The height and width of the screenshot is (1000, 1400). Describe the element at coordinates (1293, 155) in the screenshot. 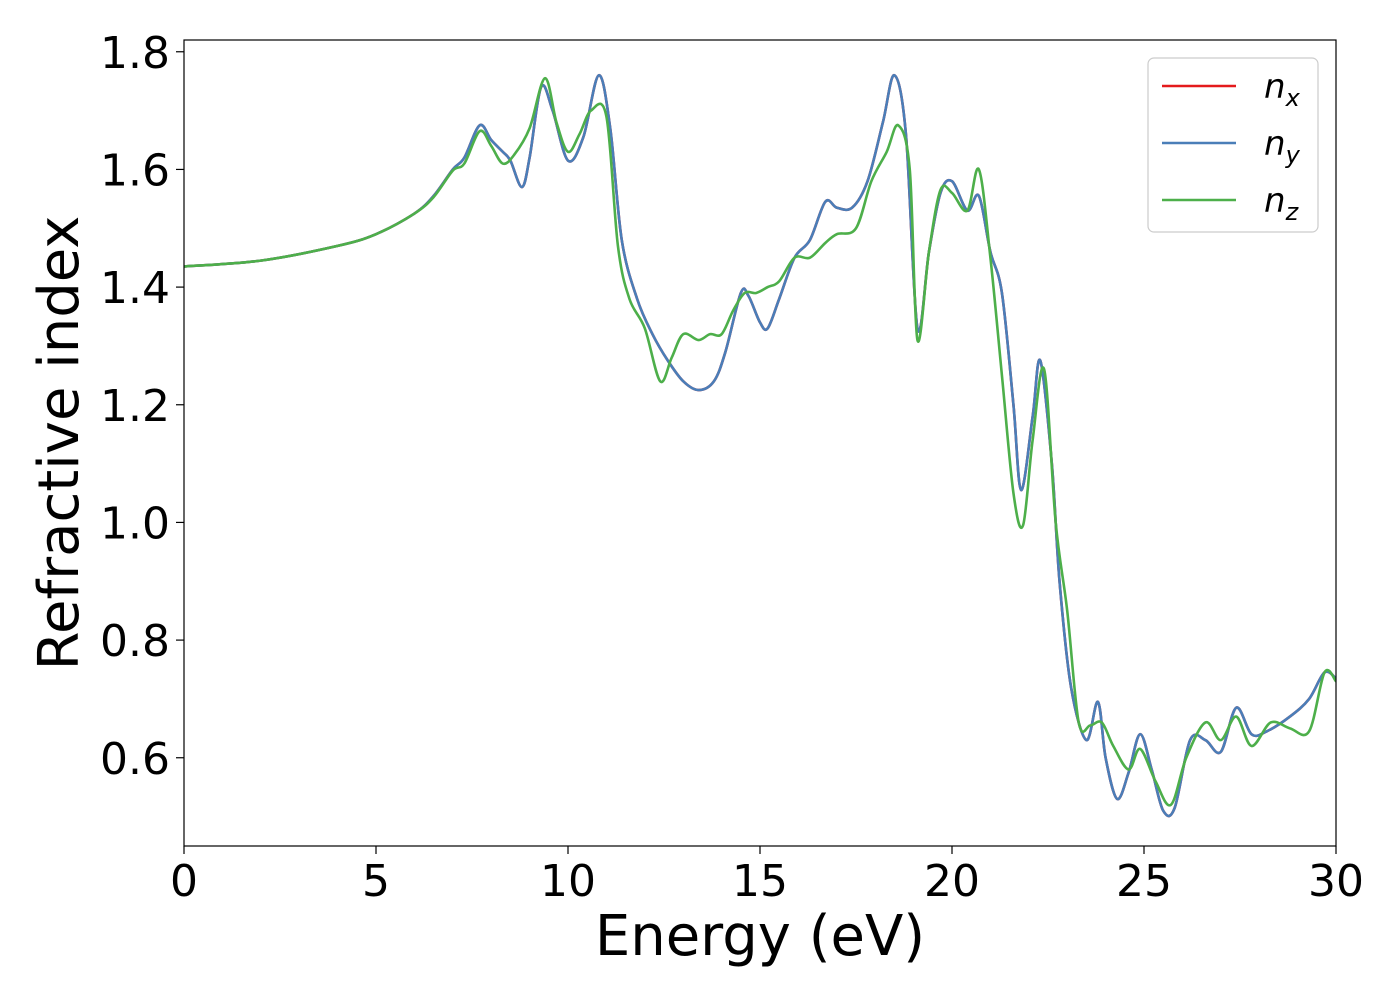

I see `legend-entry-subscript: y` at that location.